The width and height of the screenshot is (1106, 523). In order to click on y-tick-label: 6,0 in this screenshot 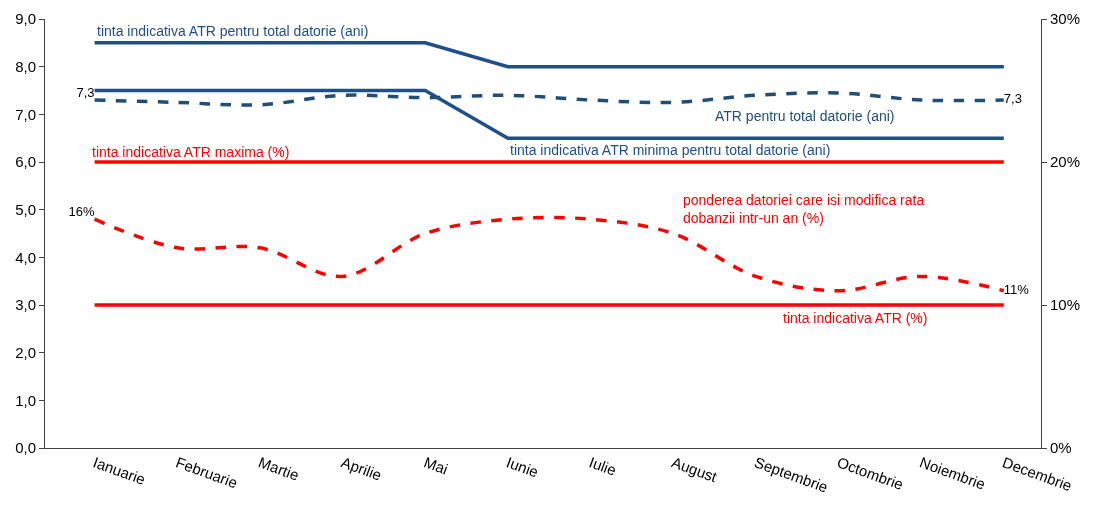, I will do `click(25, 162)`.